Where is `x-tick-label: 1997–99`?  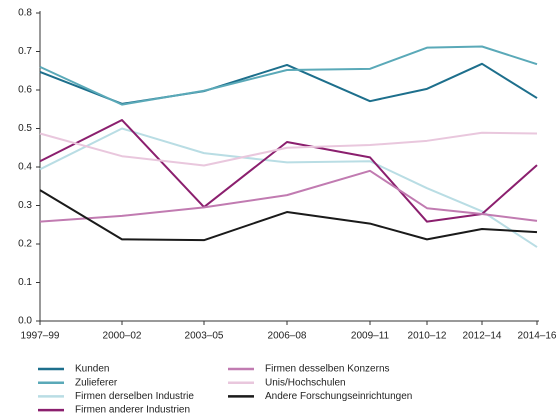
x-tick-label: 1997–99 is located at coordinates (40, 336).